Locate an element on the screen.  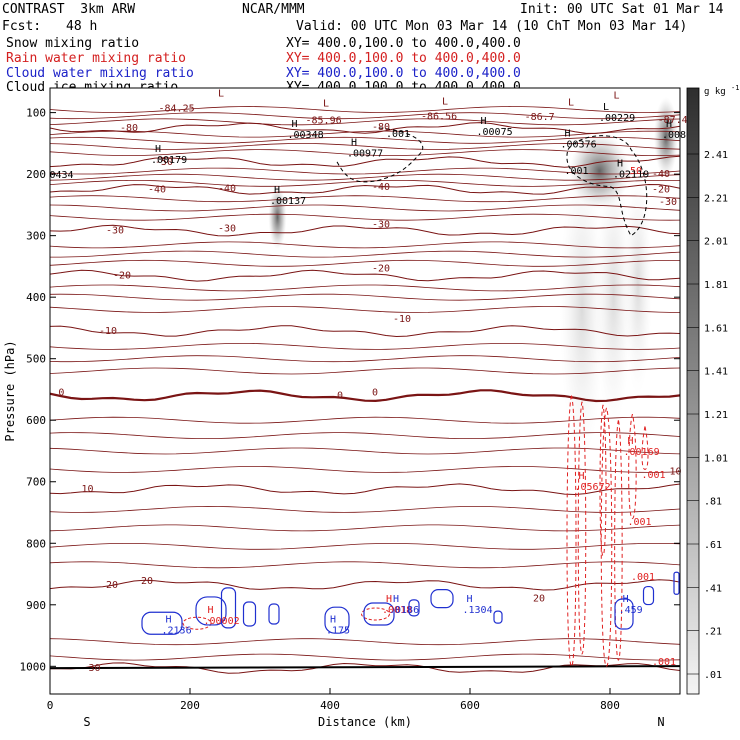
colorbar-tick-label: .61 is located at coordinates (713, 545).